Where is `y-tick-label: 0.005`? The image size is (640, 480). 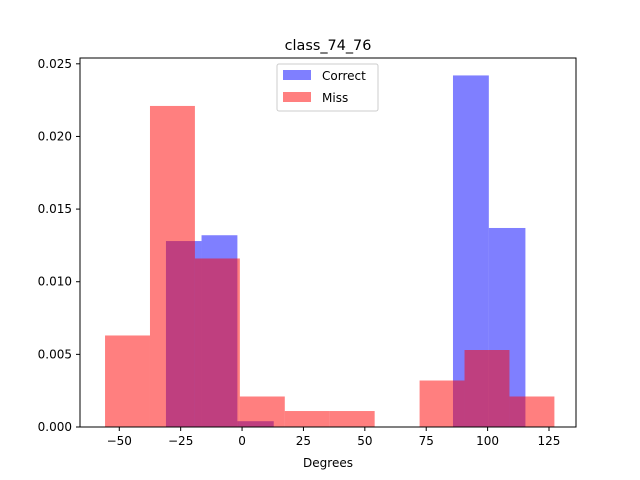
y-tick-label: 0.005 is located at coordinates (55, 354).